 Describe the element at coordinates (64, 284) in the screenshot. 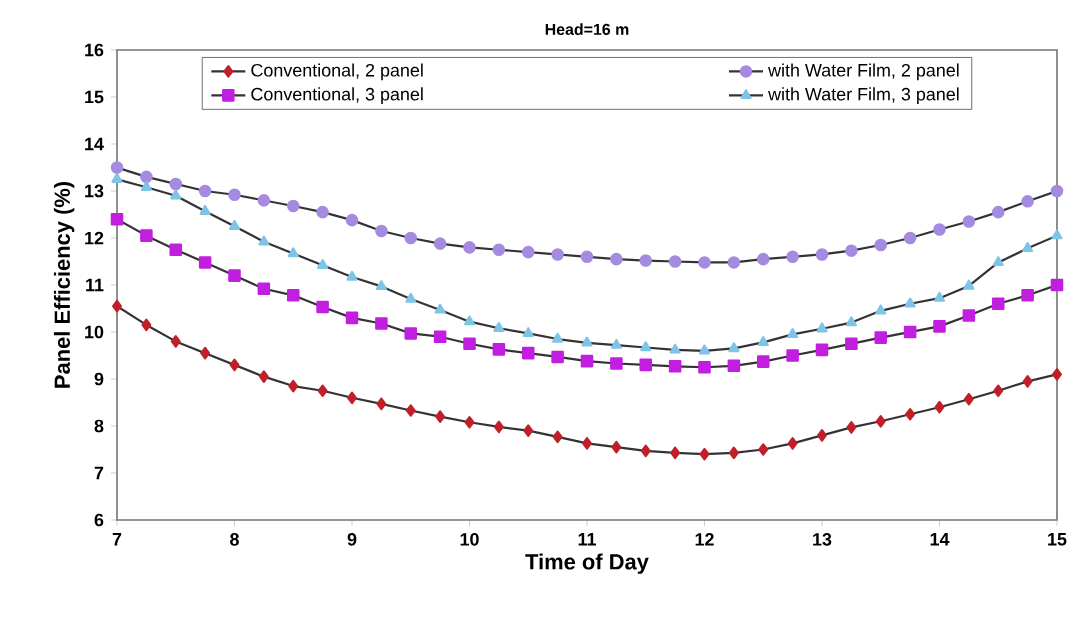

I see `y-axis-title: Panel Efficiency (%)` at that location.